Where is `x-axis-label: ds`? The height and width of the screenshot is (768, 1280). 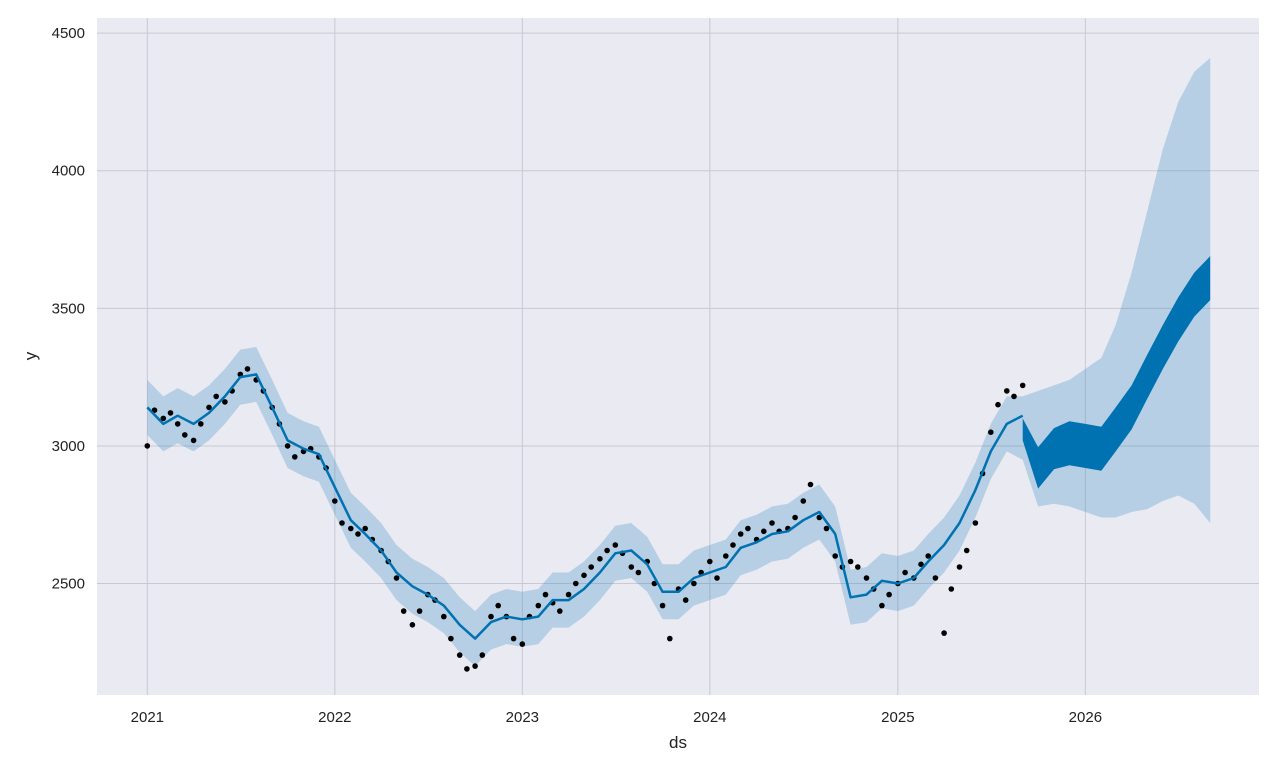
x-axis-label: ds is located at coordinates (678, 742).